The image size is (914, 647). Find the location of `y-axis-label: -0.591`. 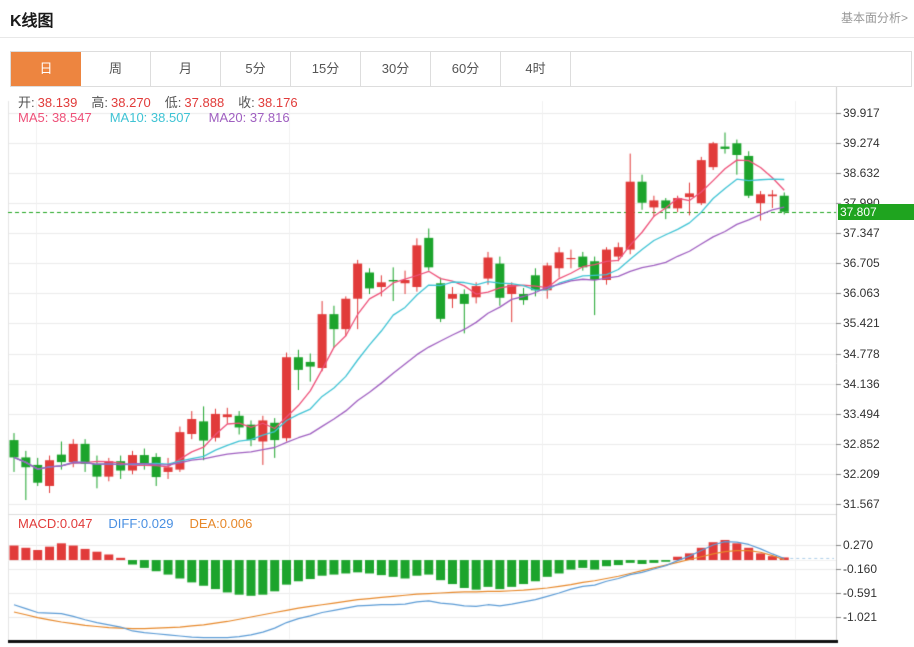

y-axis-label: -0.591 is located at coordinates (860, 593).